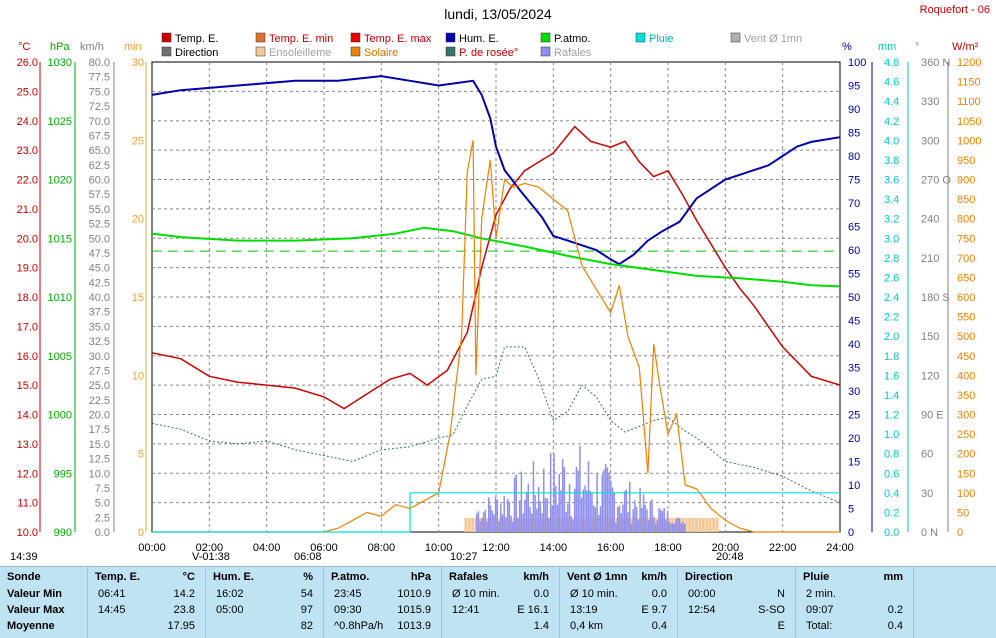 Image resolution: width=996 pixels, height=638 pixels. Describe the element at coordinates (488, 53) in the screenshot. I see `legend-label: P. de rosée°` at that location.